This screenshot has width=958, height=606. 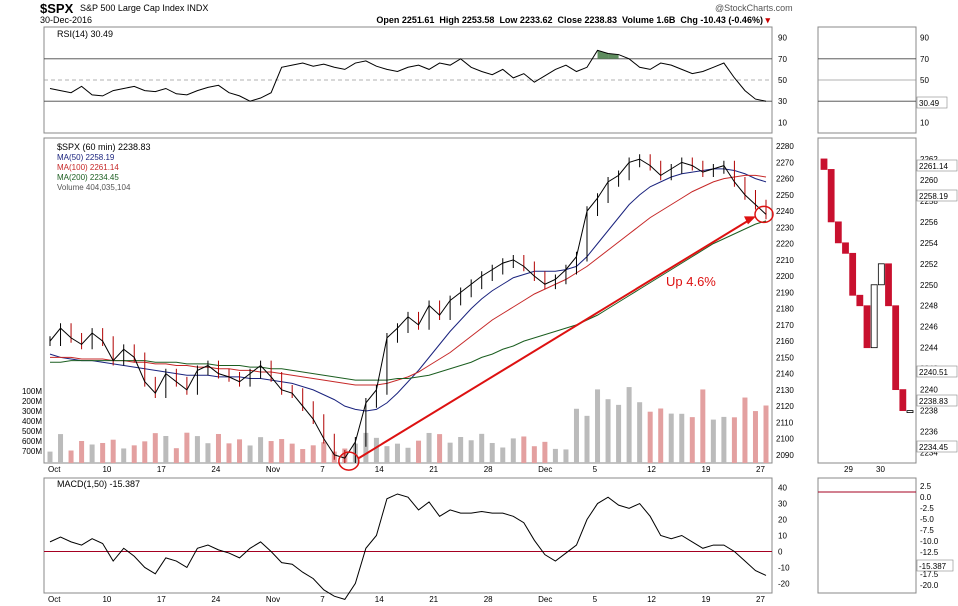 What do you see at coordinates (273, 599) in the screenshot?
I see `macd-x-label: Nov` at bounding box center [273, 599].